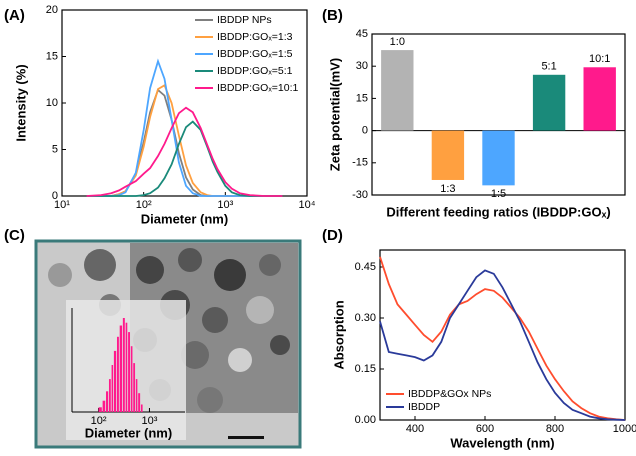 This screenshot has width=636, height=456. I want to click on y-axis-label: Absorption, so click(338, 334).